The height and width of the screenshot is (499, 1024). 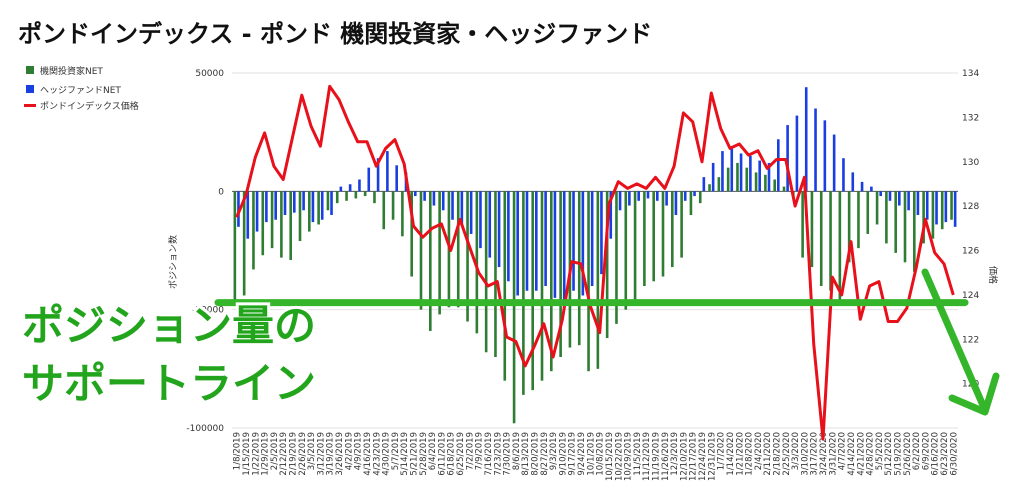 What do you see at coordinates (396, 451) in the screenshot?
I see `x-tick-label: 5/7/2019` at bounding box center [396, 451].